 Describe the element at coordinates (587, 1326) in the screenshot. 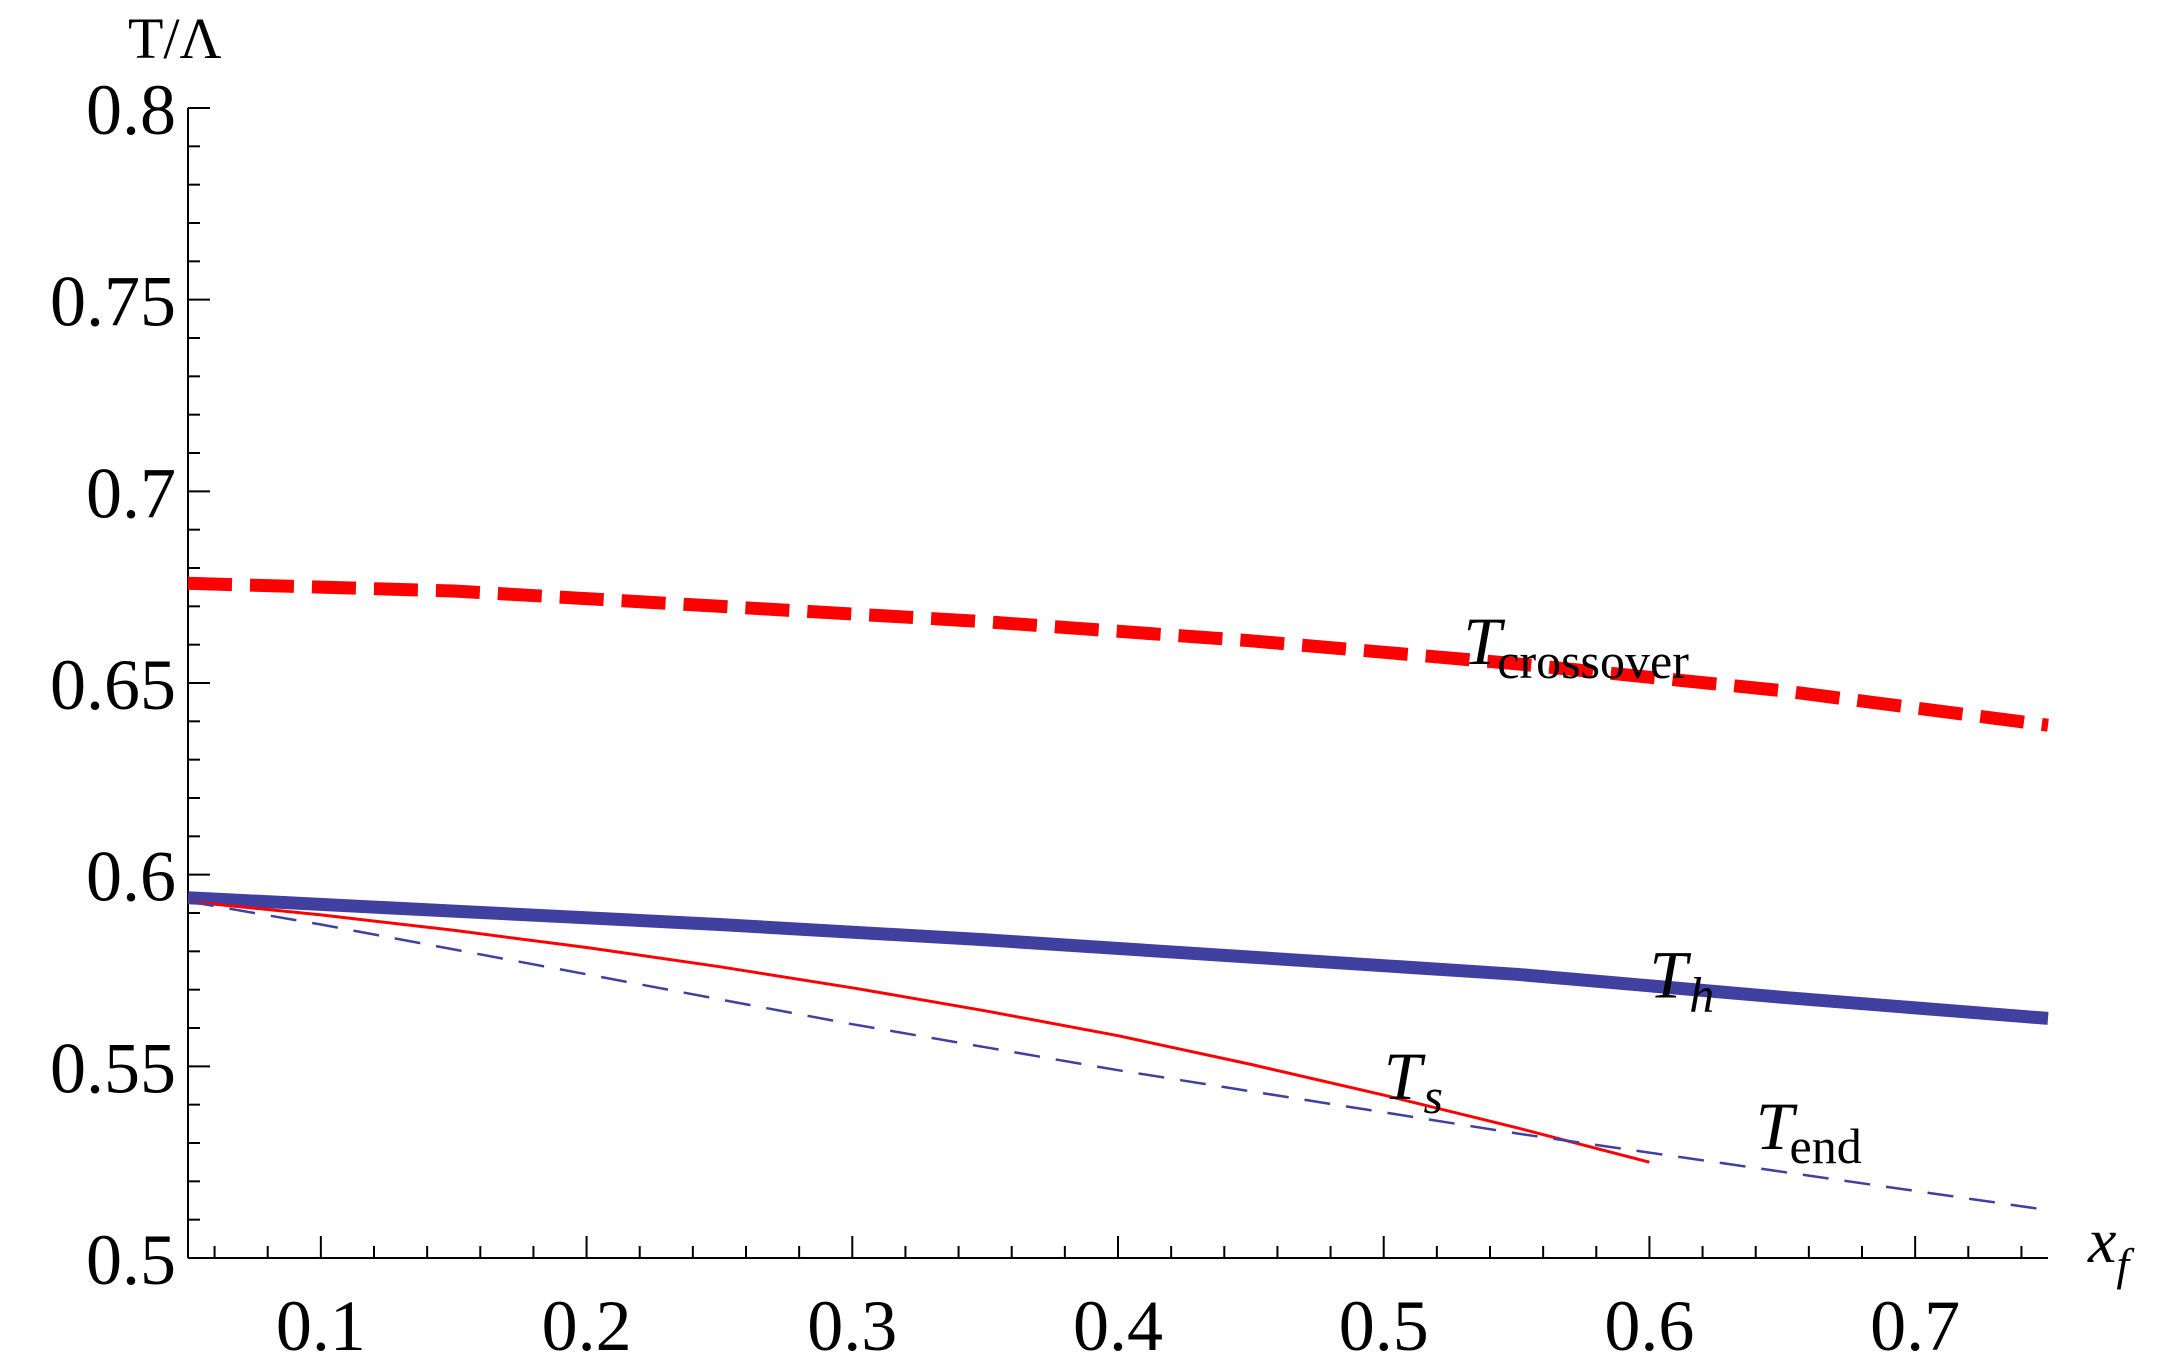

I see `x-tick-label: 0.2` at that location.